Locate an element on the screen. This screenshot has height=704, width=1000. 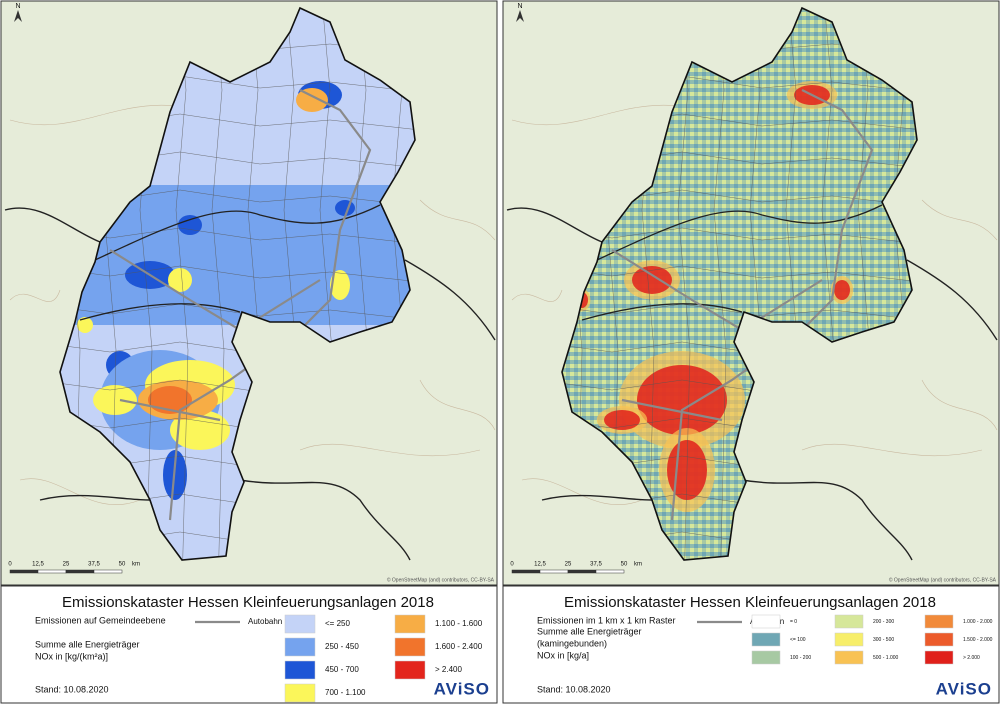
legend-label: 450 - 700 is located at coordinates (342, 669).